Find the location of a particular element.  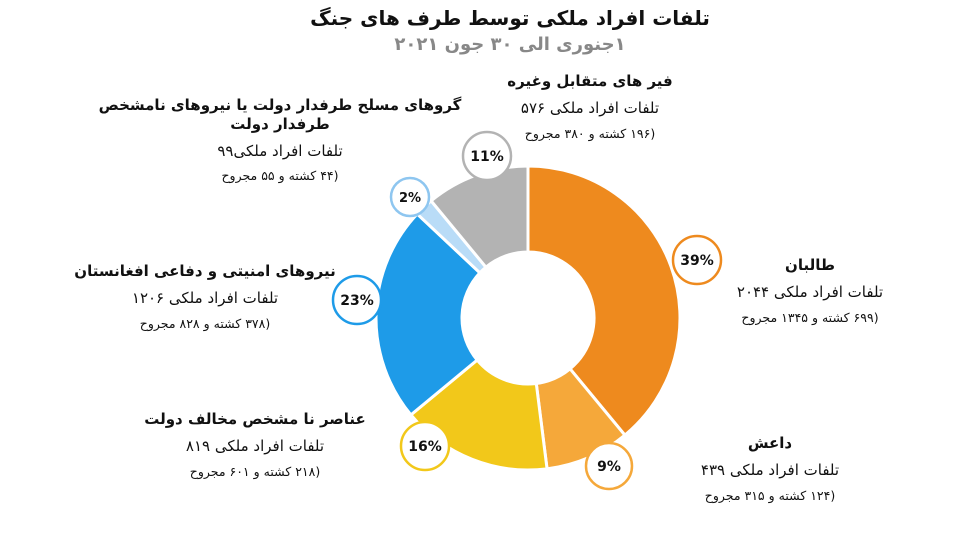

percent-label: 16% is located at coordinates (425, 447).